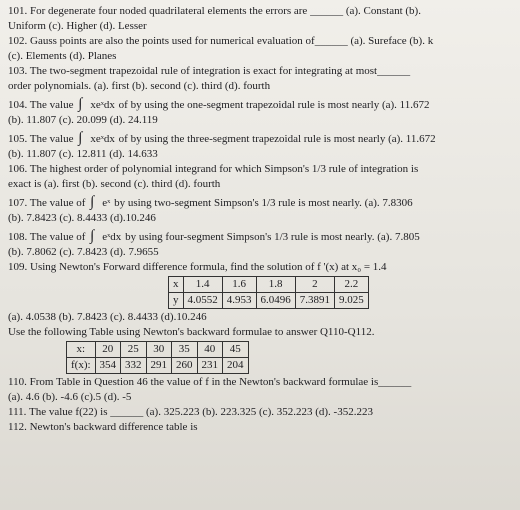 The image size is (520, 510). Describe the element at coordinates (48, 237) in the screenshot. I see `text: 108. The value of` at that location.